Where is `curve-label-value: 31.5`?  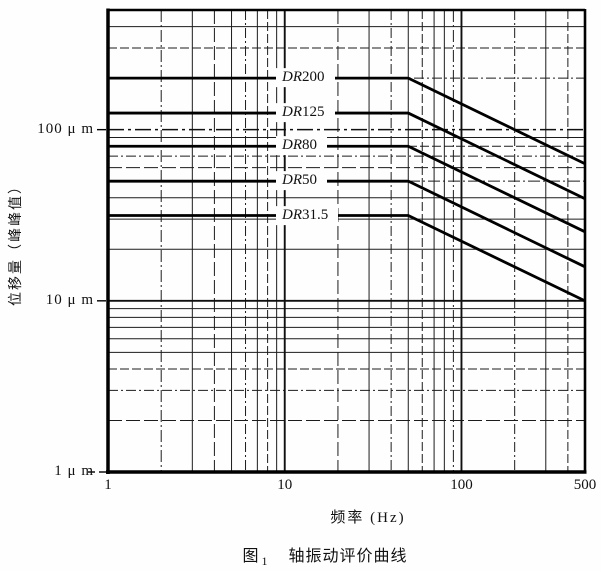
curve-label-value: 31.5 is located at coordinates (315, 214).